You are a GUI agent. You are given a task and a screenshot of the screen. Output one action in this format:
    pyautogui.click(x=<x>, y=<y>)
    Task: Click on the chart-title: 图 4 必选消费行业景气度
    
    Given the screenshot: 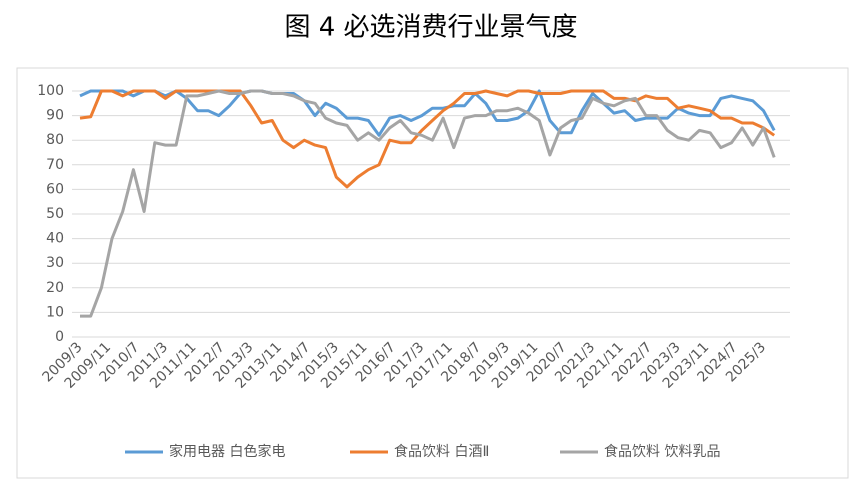 What is the action you would take?
    pyautogui.click(x=430, y=28)
    